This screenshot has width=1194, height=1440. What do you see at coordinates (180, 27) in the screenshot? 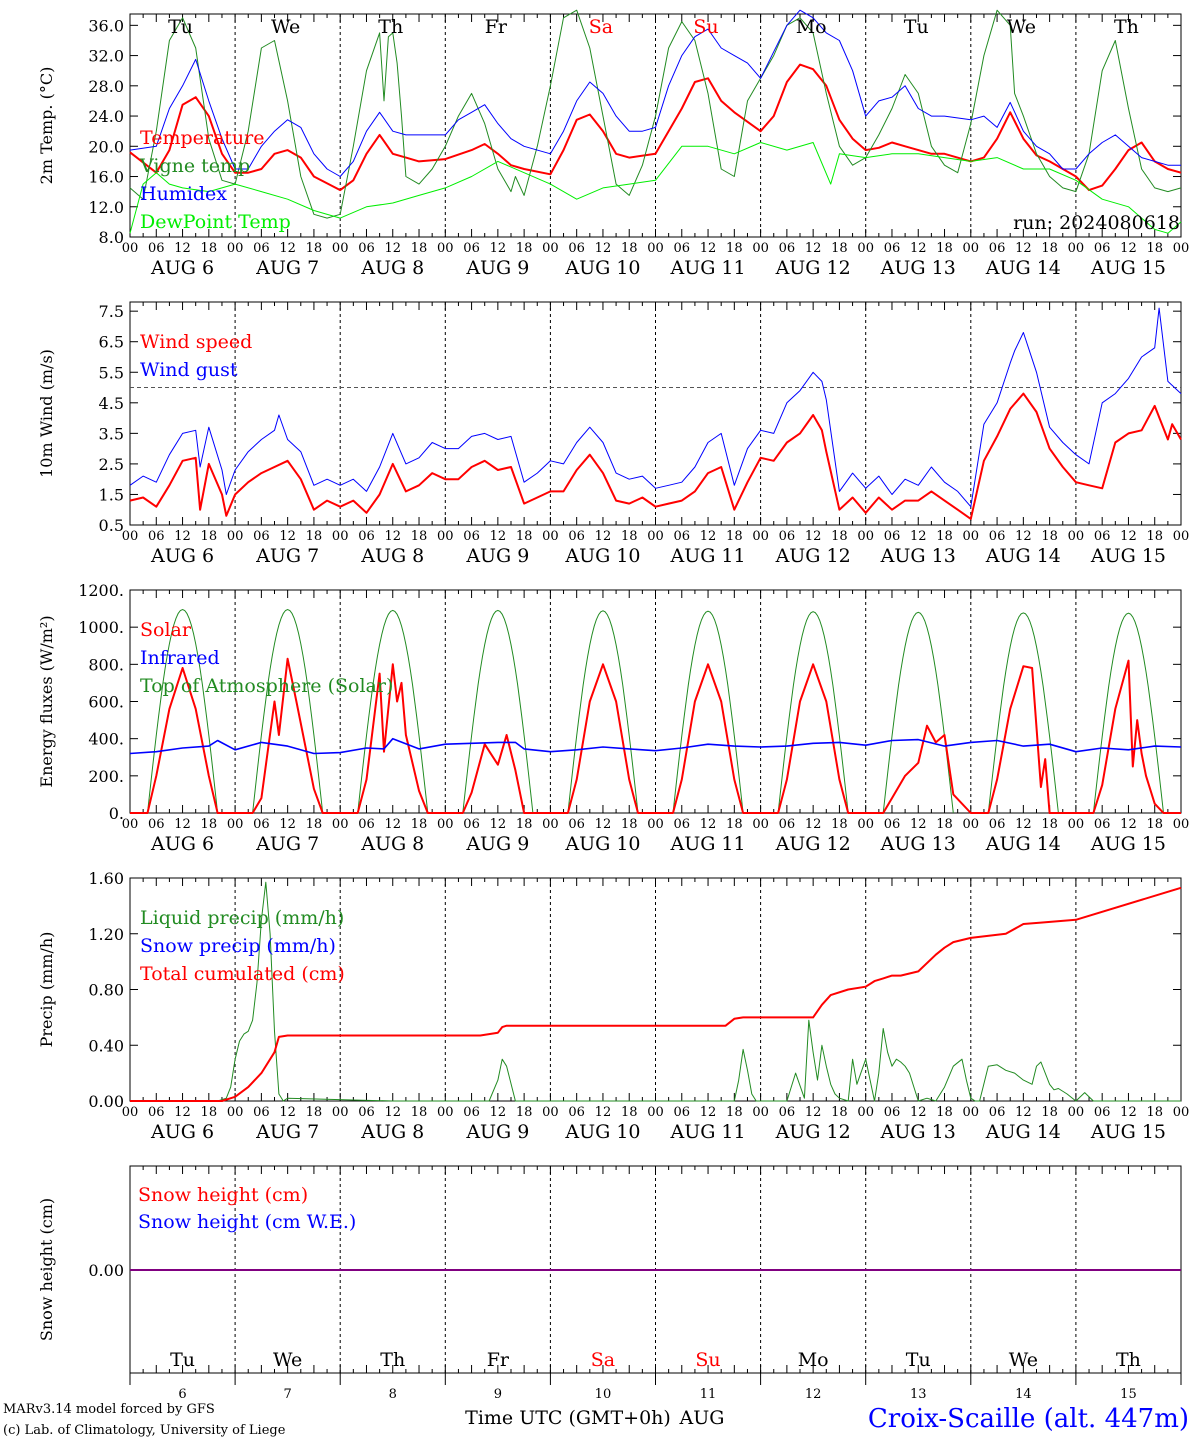
I see `weekday-label-top: Tu` at bounding box center [180, 27].